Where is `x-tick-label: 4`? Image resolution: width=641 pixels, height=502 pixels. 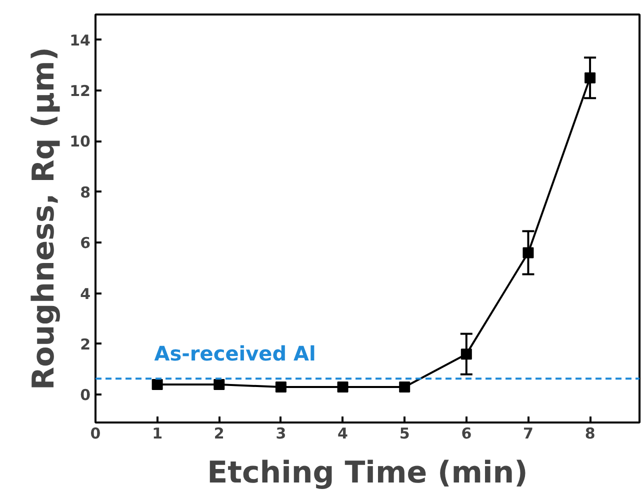 x-tick-label: 4 is located at coordinates (343, 433).